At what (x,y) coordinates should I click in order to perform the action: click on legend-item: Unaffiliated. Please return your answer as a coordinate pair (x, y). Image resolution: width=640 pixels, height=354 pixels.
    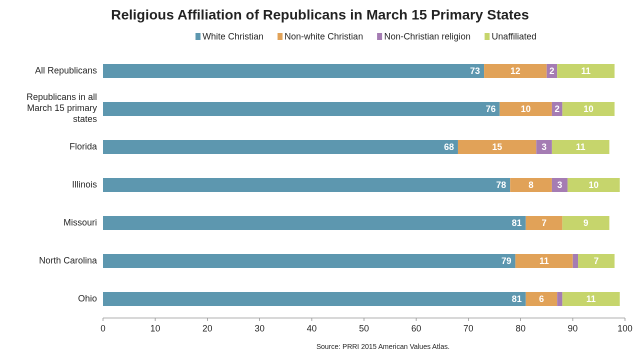
    Looking at the image, I should click on (510, 36).